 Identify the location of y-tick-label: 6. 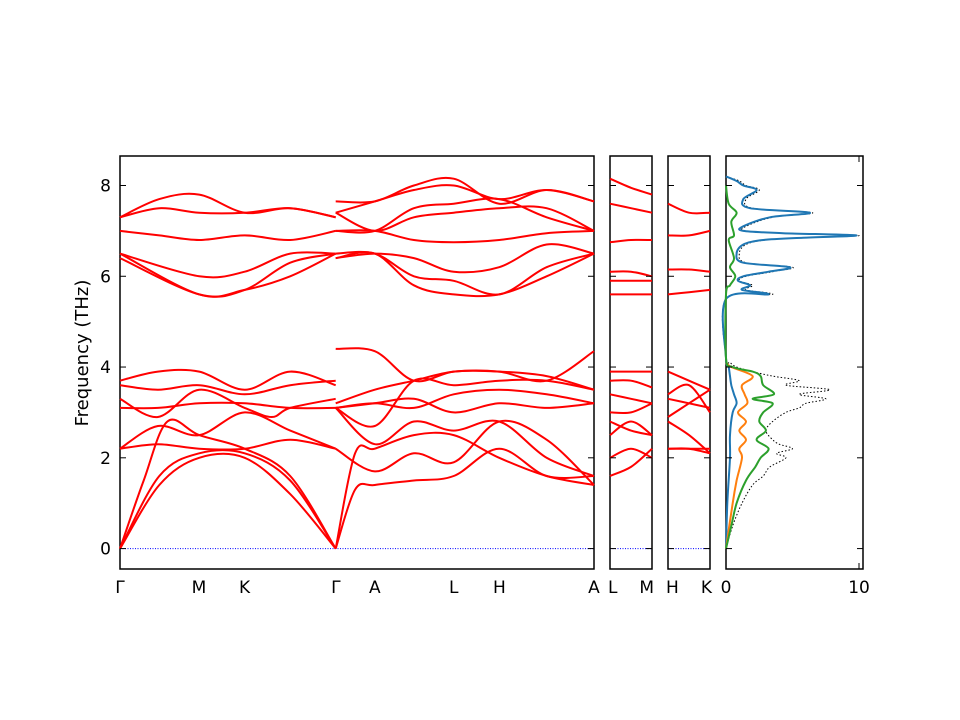
(105, 277).